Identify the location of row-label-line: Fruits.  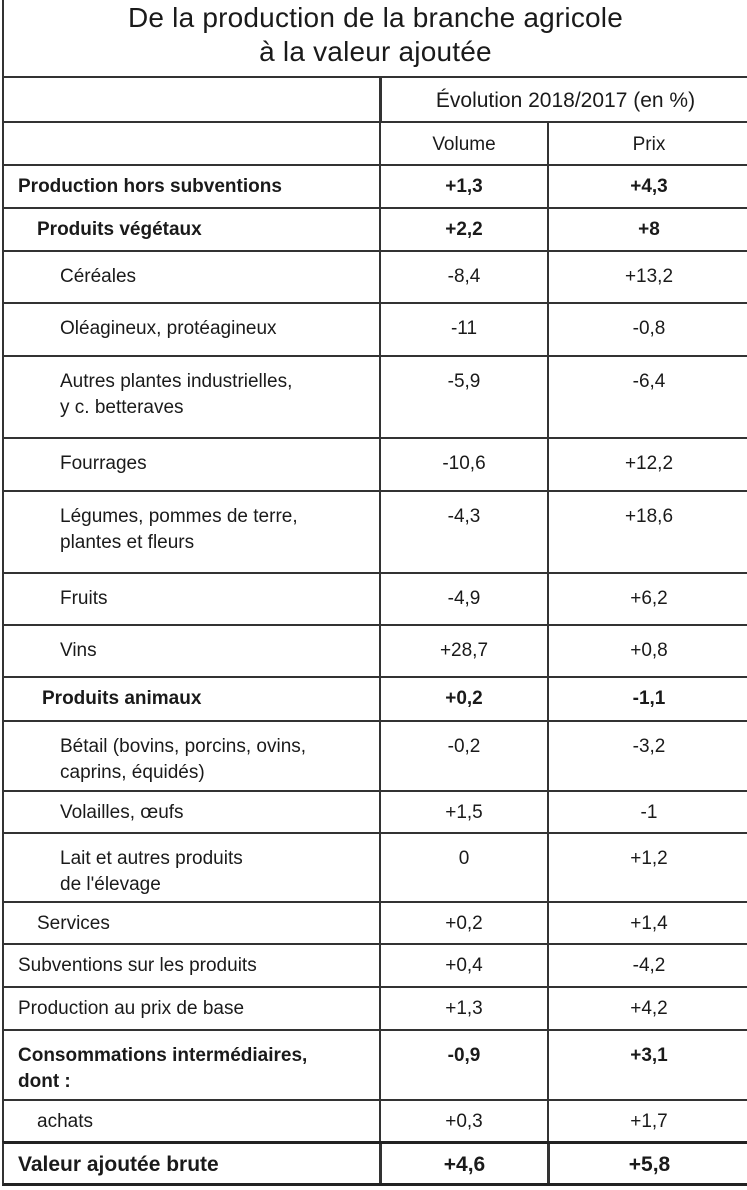
(84, 598).